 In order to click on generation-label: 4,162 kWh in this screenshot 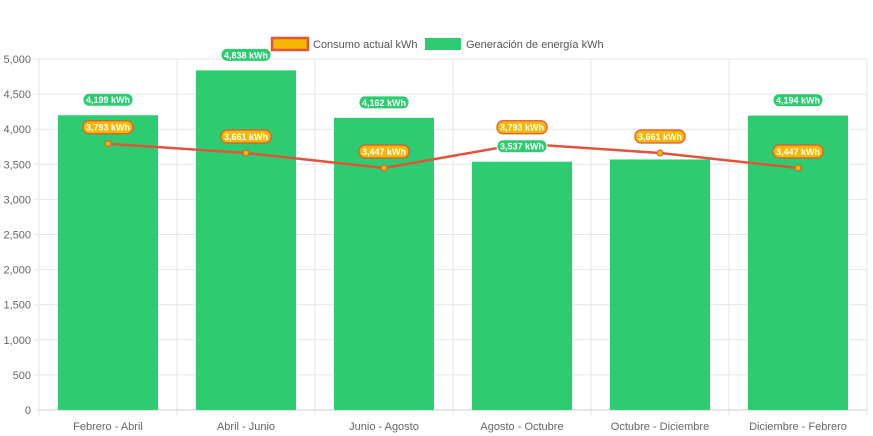, I will do `click(384, 103)`.